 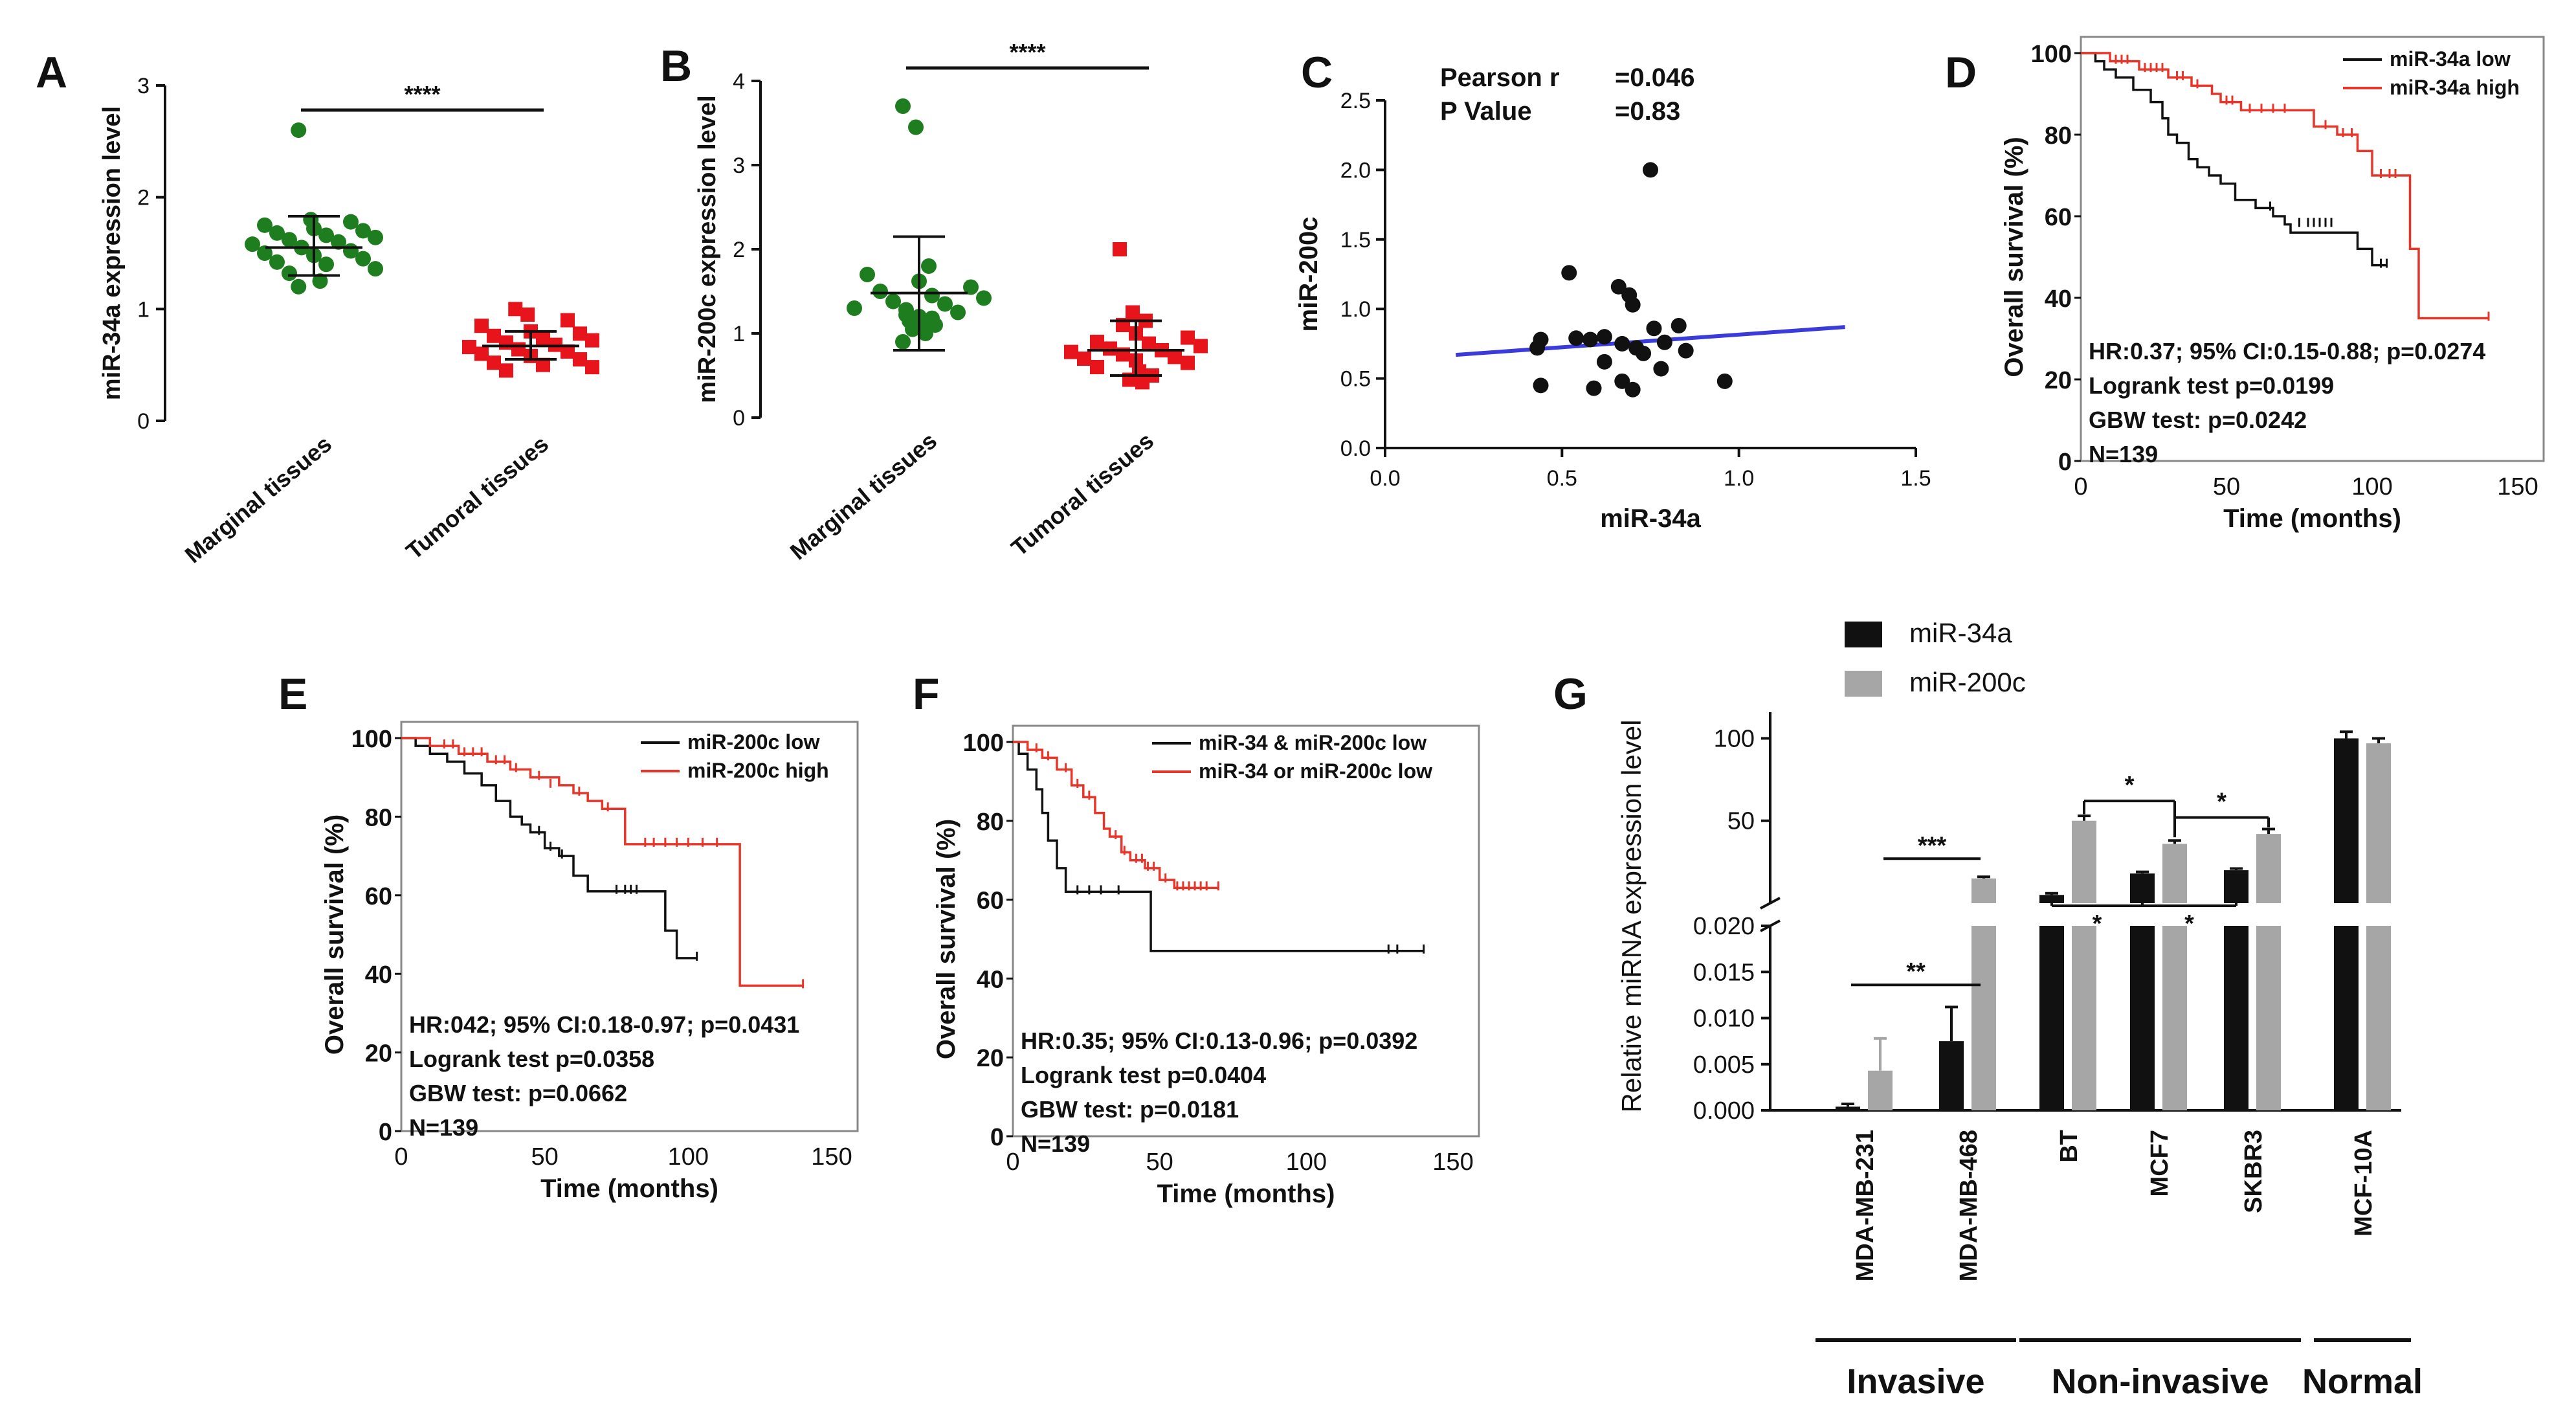 I want to click on y-axis-title: miR-200c, so click(x=1308, y=274).